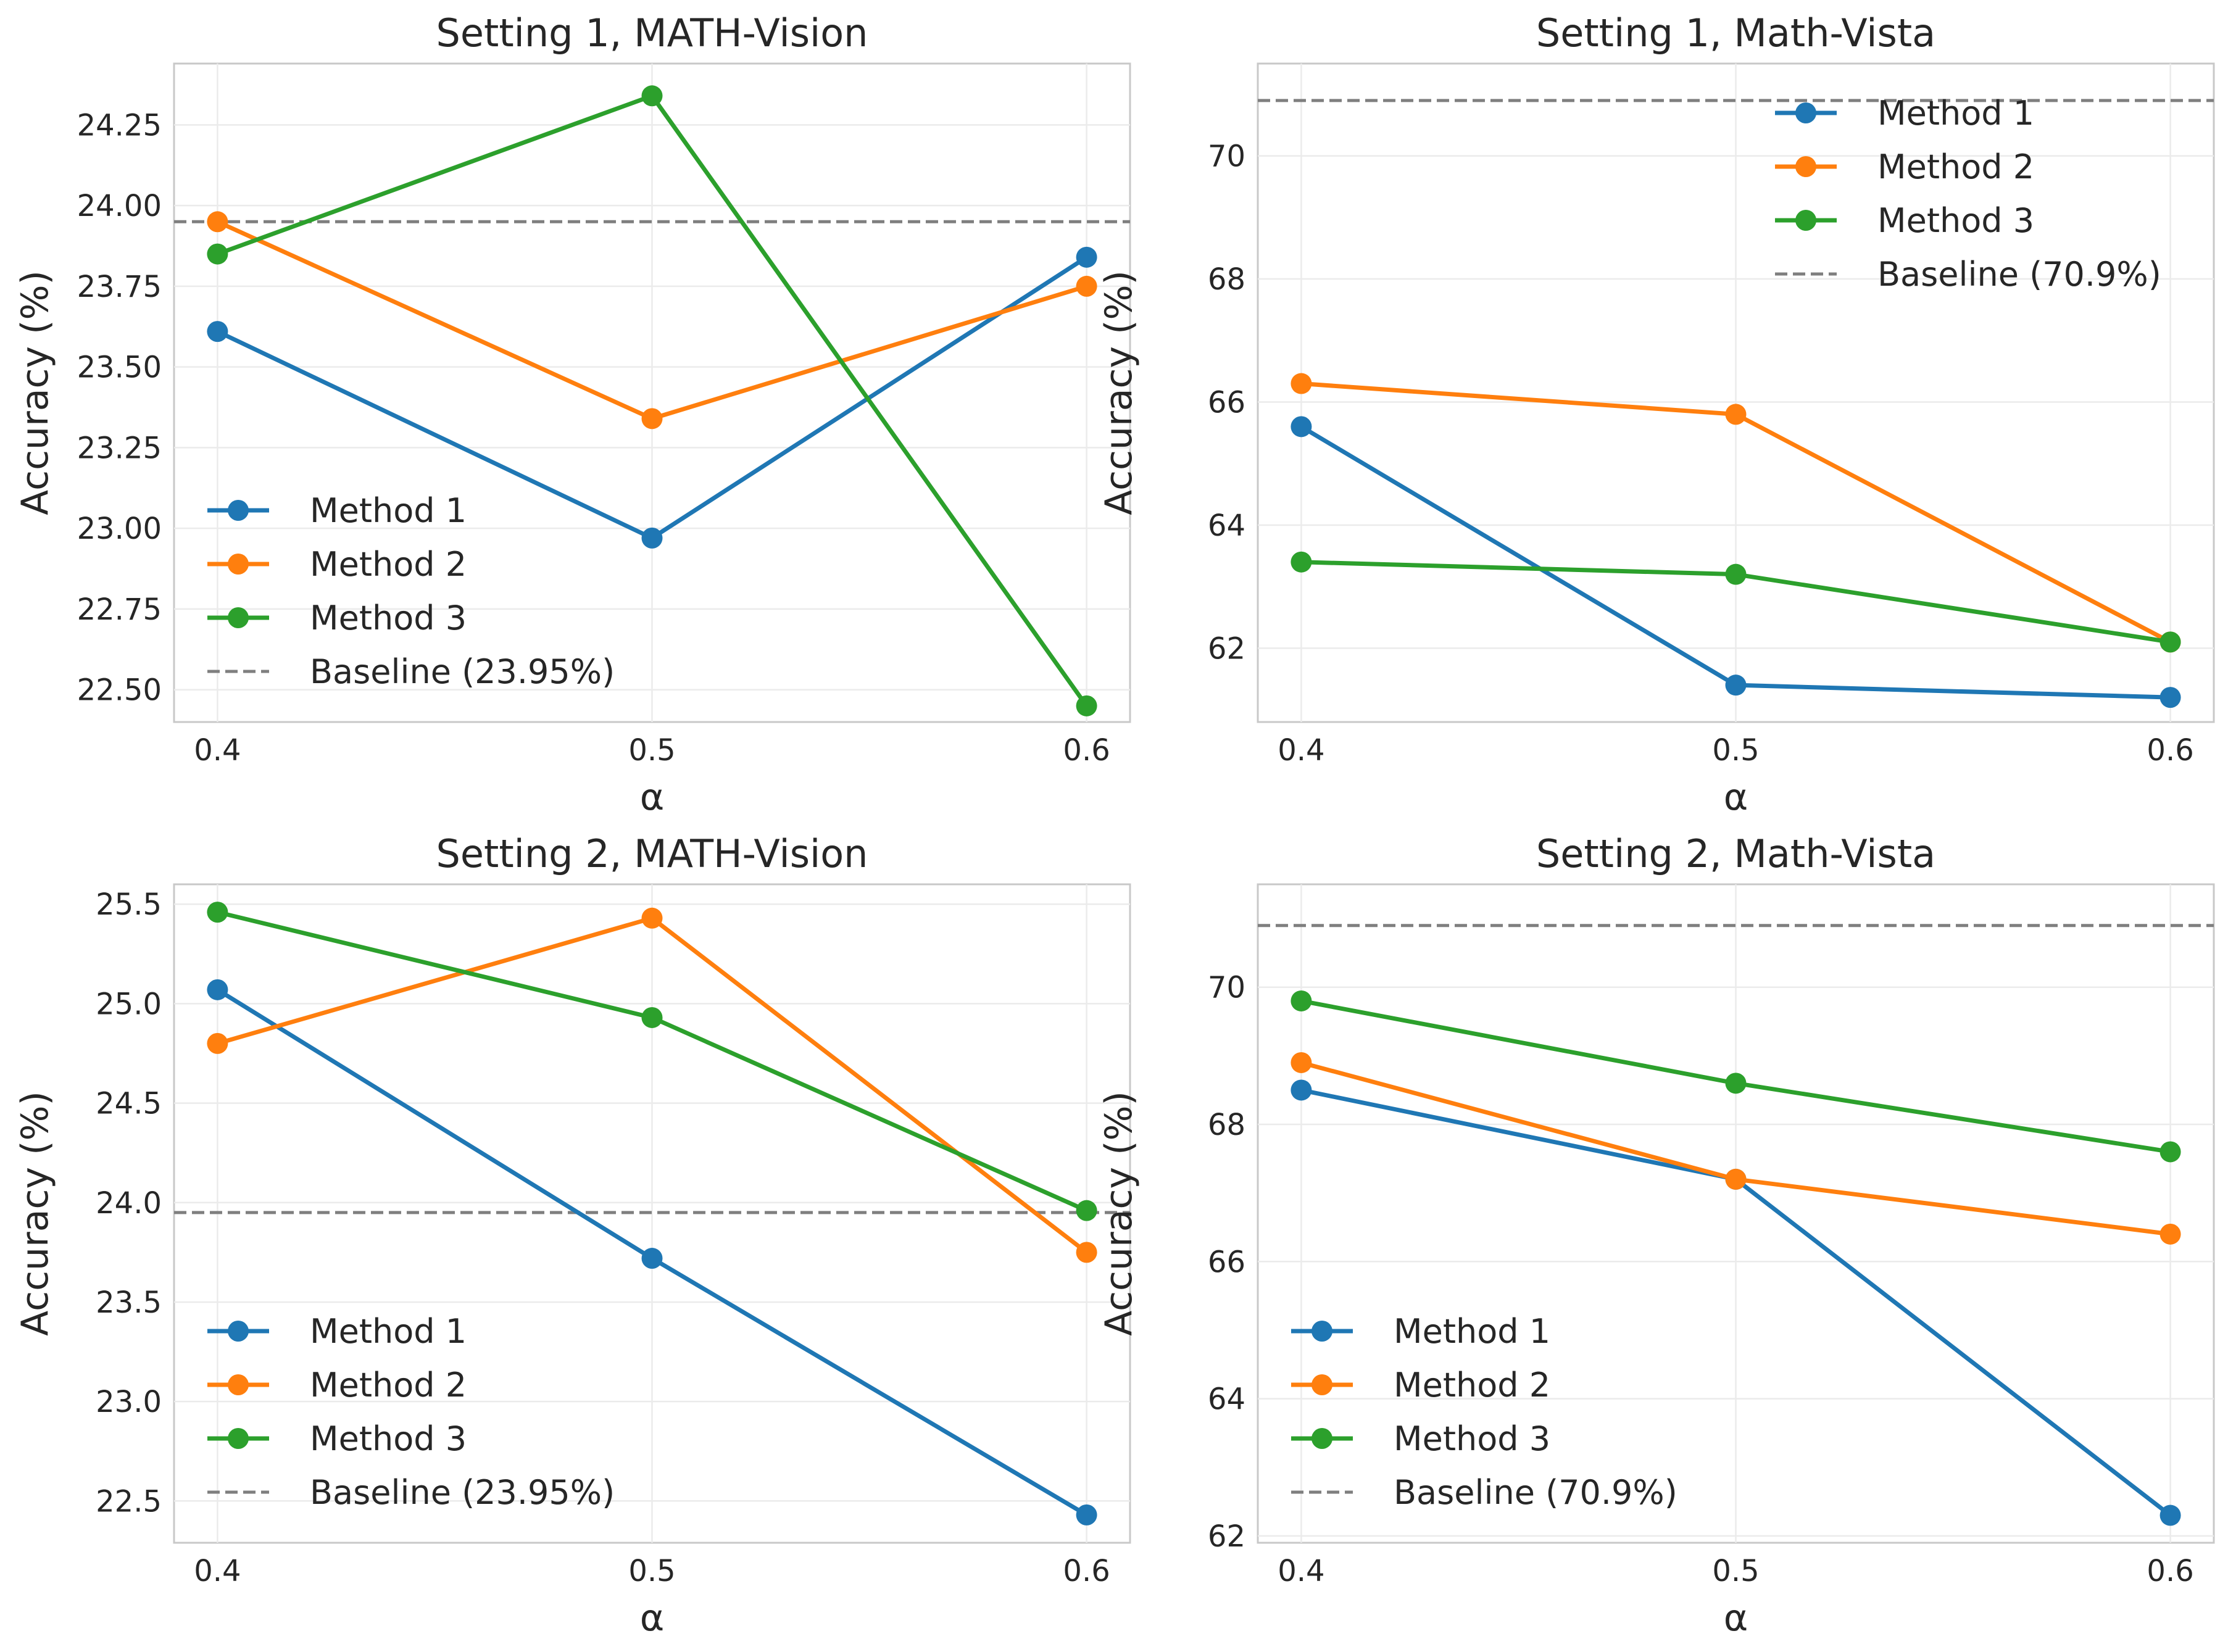 Image resolution: width=2228 pixels, height=1652 pixels. Describe the element at coordinates (129, 1004) in the screenshot. I see `y-tick-label: 25.0` at that location.